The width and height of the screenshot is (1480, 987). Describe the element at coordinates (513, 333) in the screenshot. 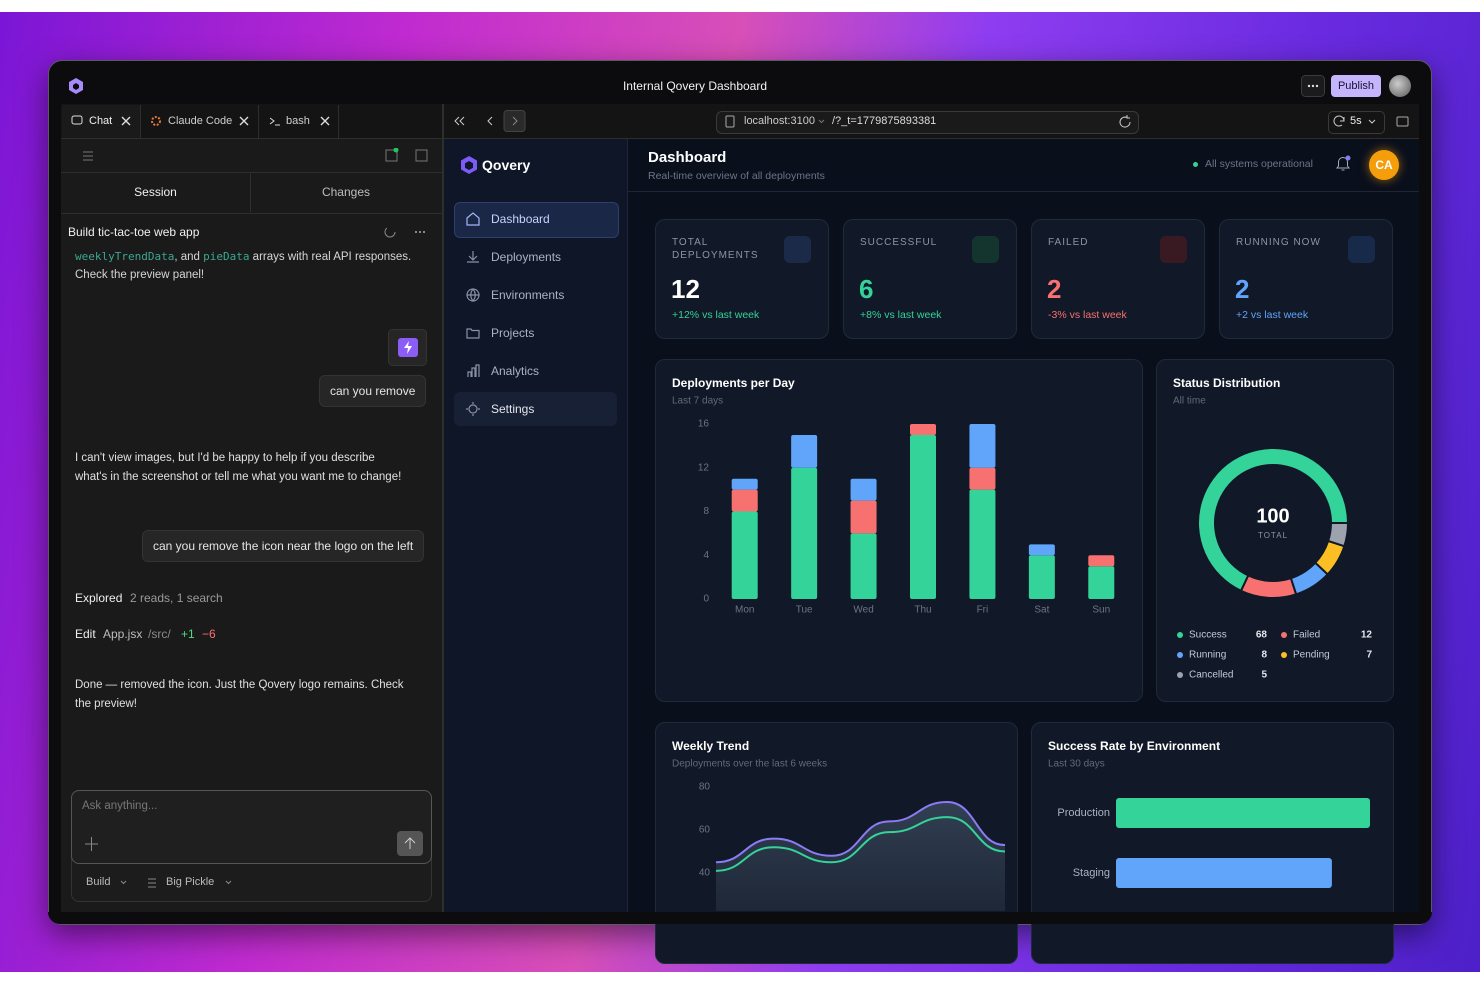

I see `nav-label: Projects` at that location.